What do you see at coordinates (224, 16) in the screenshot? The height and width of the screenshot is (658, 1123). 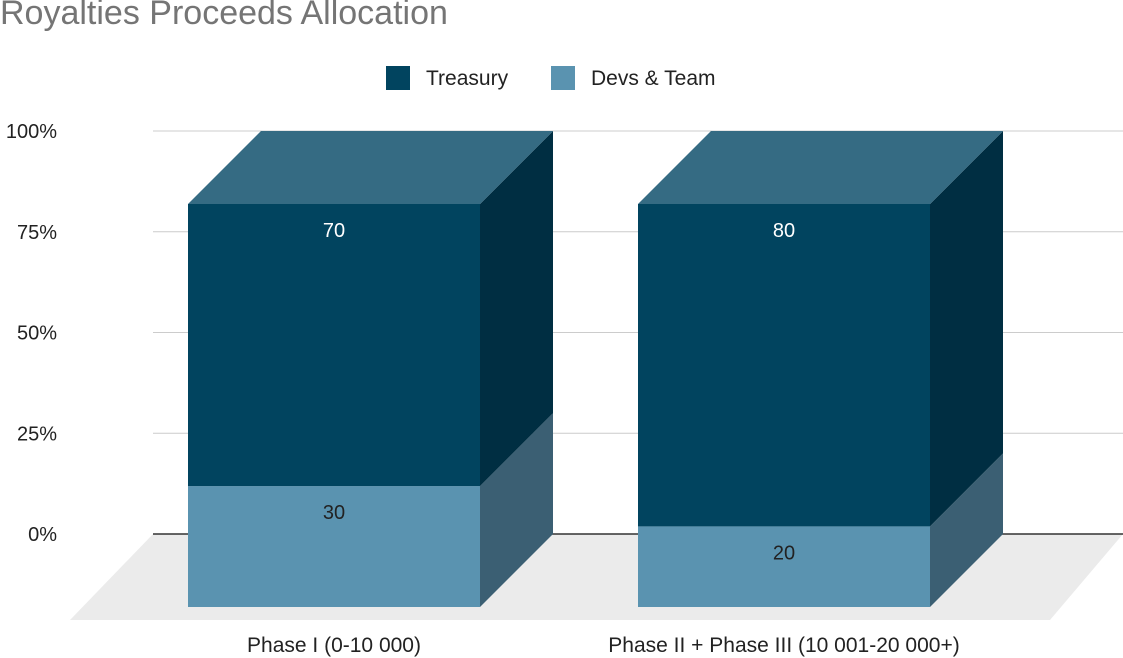 I see `chart-title: Royalties Proceeds Allocation` at bounding box center [224, 16].